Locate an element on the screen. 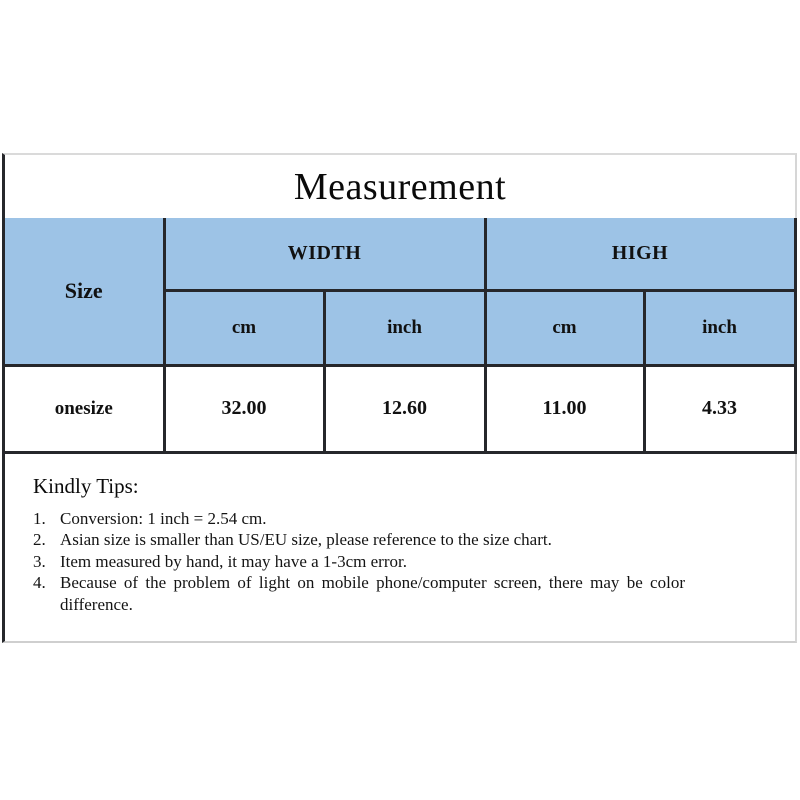 This screenshot has height=800, width=800. width-cm-header: cm is located at coordinates (244, 327).